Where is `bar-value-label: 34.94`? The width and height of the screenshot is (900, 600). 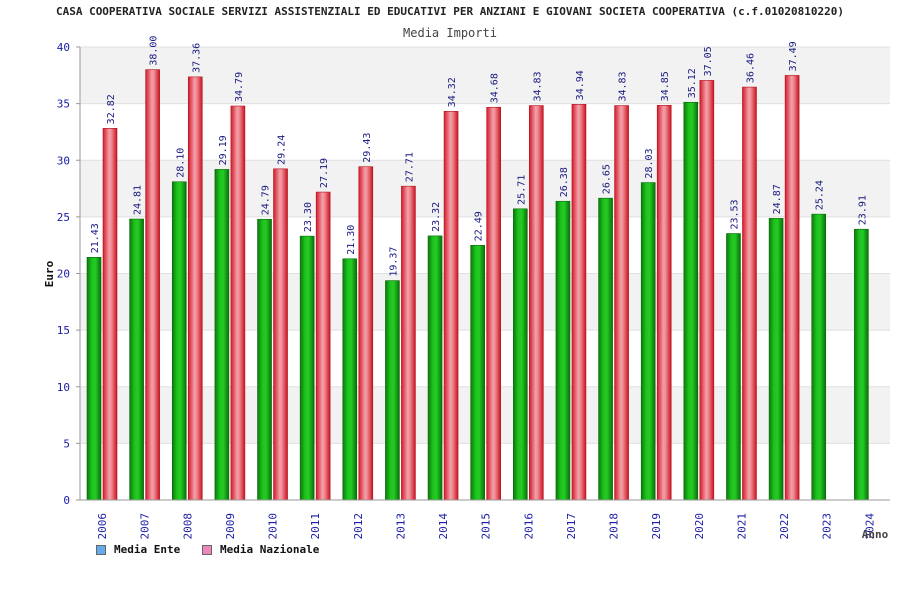 bar-value-label: 34.94 is located at coordinates (580, 85).